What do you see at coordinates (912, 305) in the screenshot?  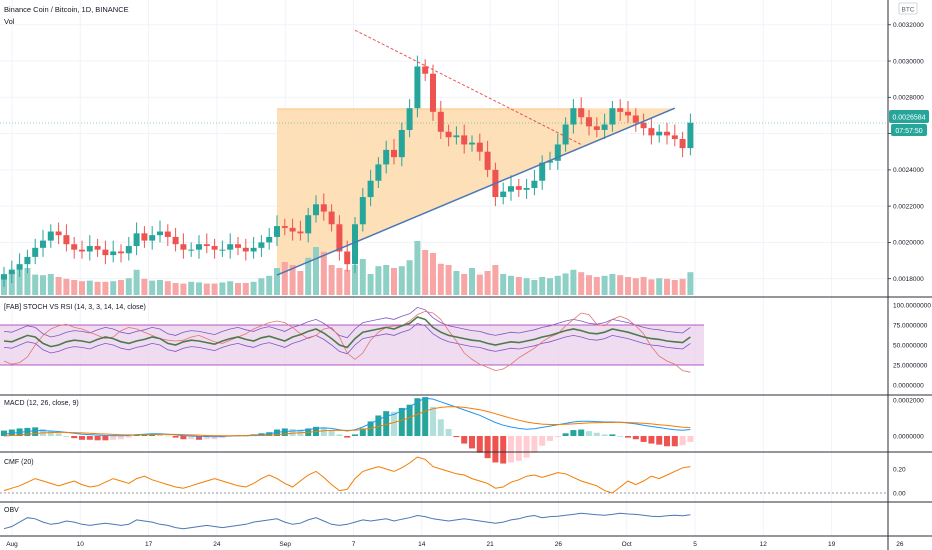 I see `stoch-tick-label: 100.0000000` at bounding box center [912, 305].